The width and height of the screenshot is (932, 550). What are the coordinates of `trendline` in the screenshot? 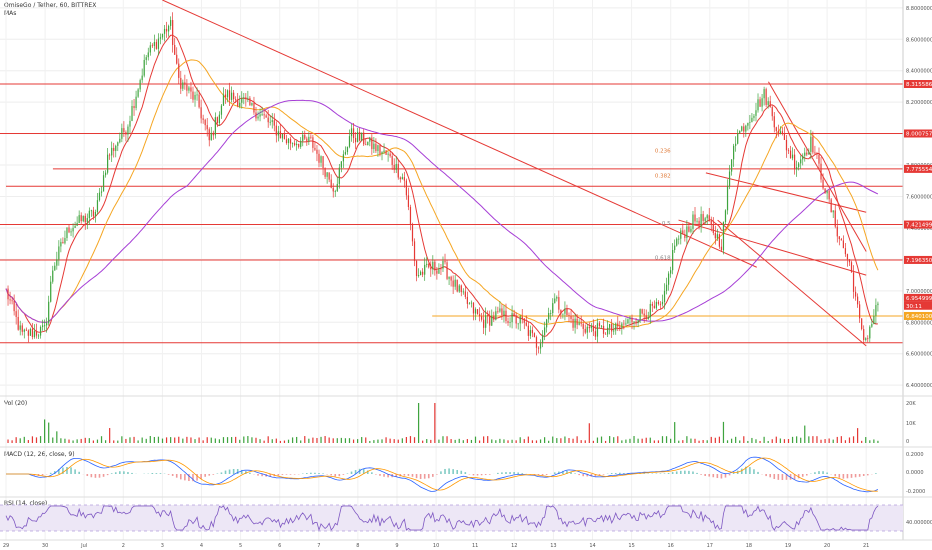 It's located at (792, 283).